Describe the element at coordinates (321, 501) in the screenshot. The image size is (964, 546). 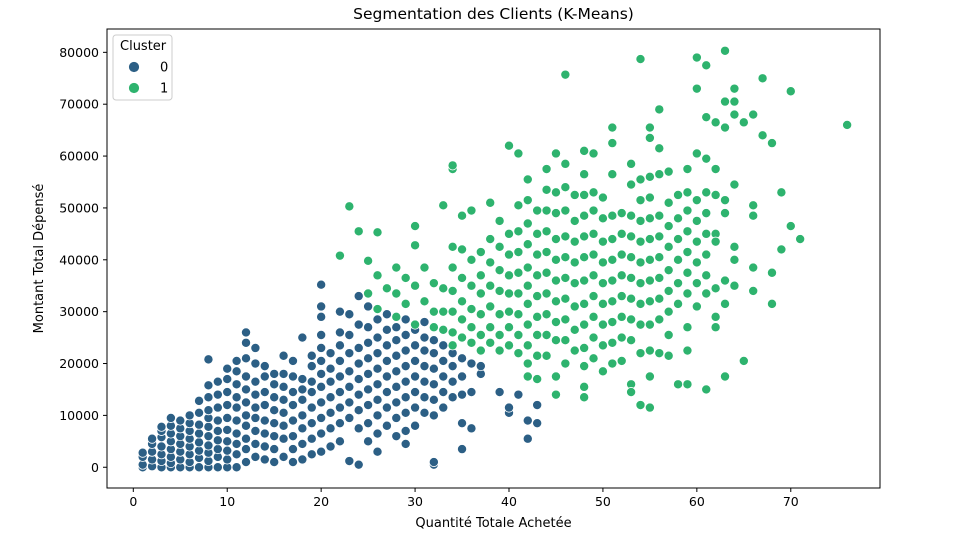
I see `x-tick-label: 20` at that location.